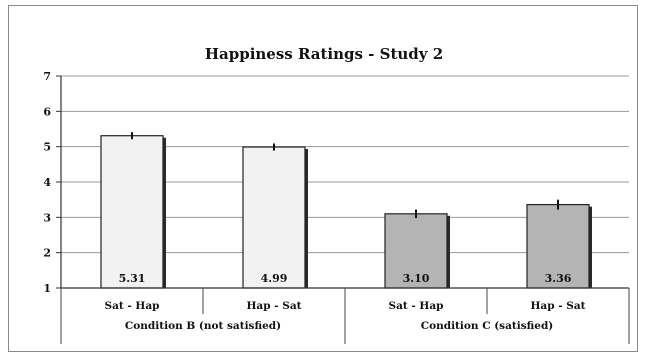 This screenshot has width=646, height=356. I want to click on group-label: Condition B (not satisfied), so click(203, 326).